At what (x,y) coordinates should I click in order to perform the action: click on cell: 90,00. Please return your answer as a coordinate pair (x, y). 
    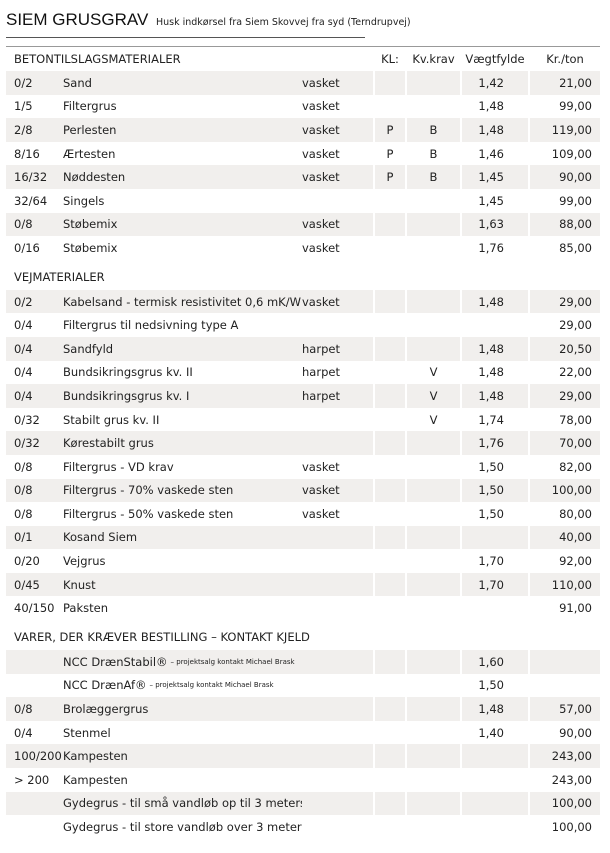
    Looking at the image, I should click on (564, 177).